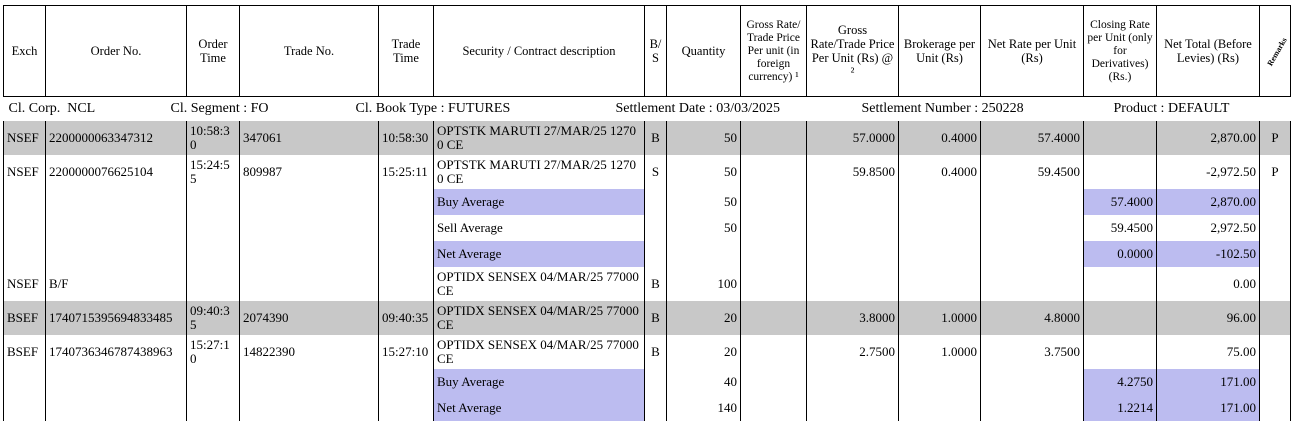 The height and width of the screenshot is (439, 1293). What do you see at coordinates (1058, 137) in the screenshot?
I see `cell-text: 57.4000` at bounding box center [1058, 137].